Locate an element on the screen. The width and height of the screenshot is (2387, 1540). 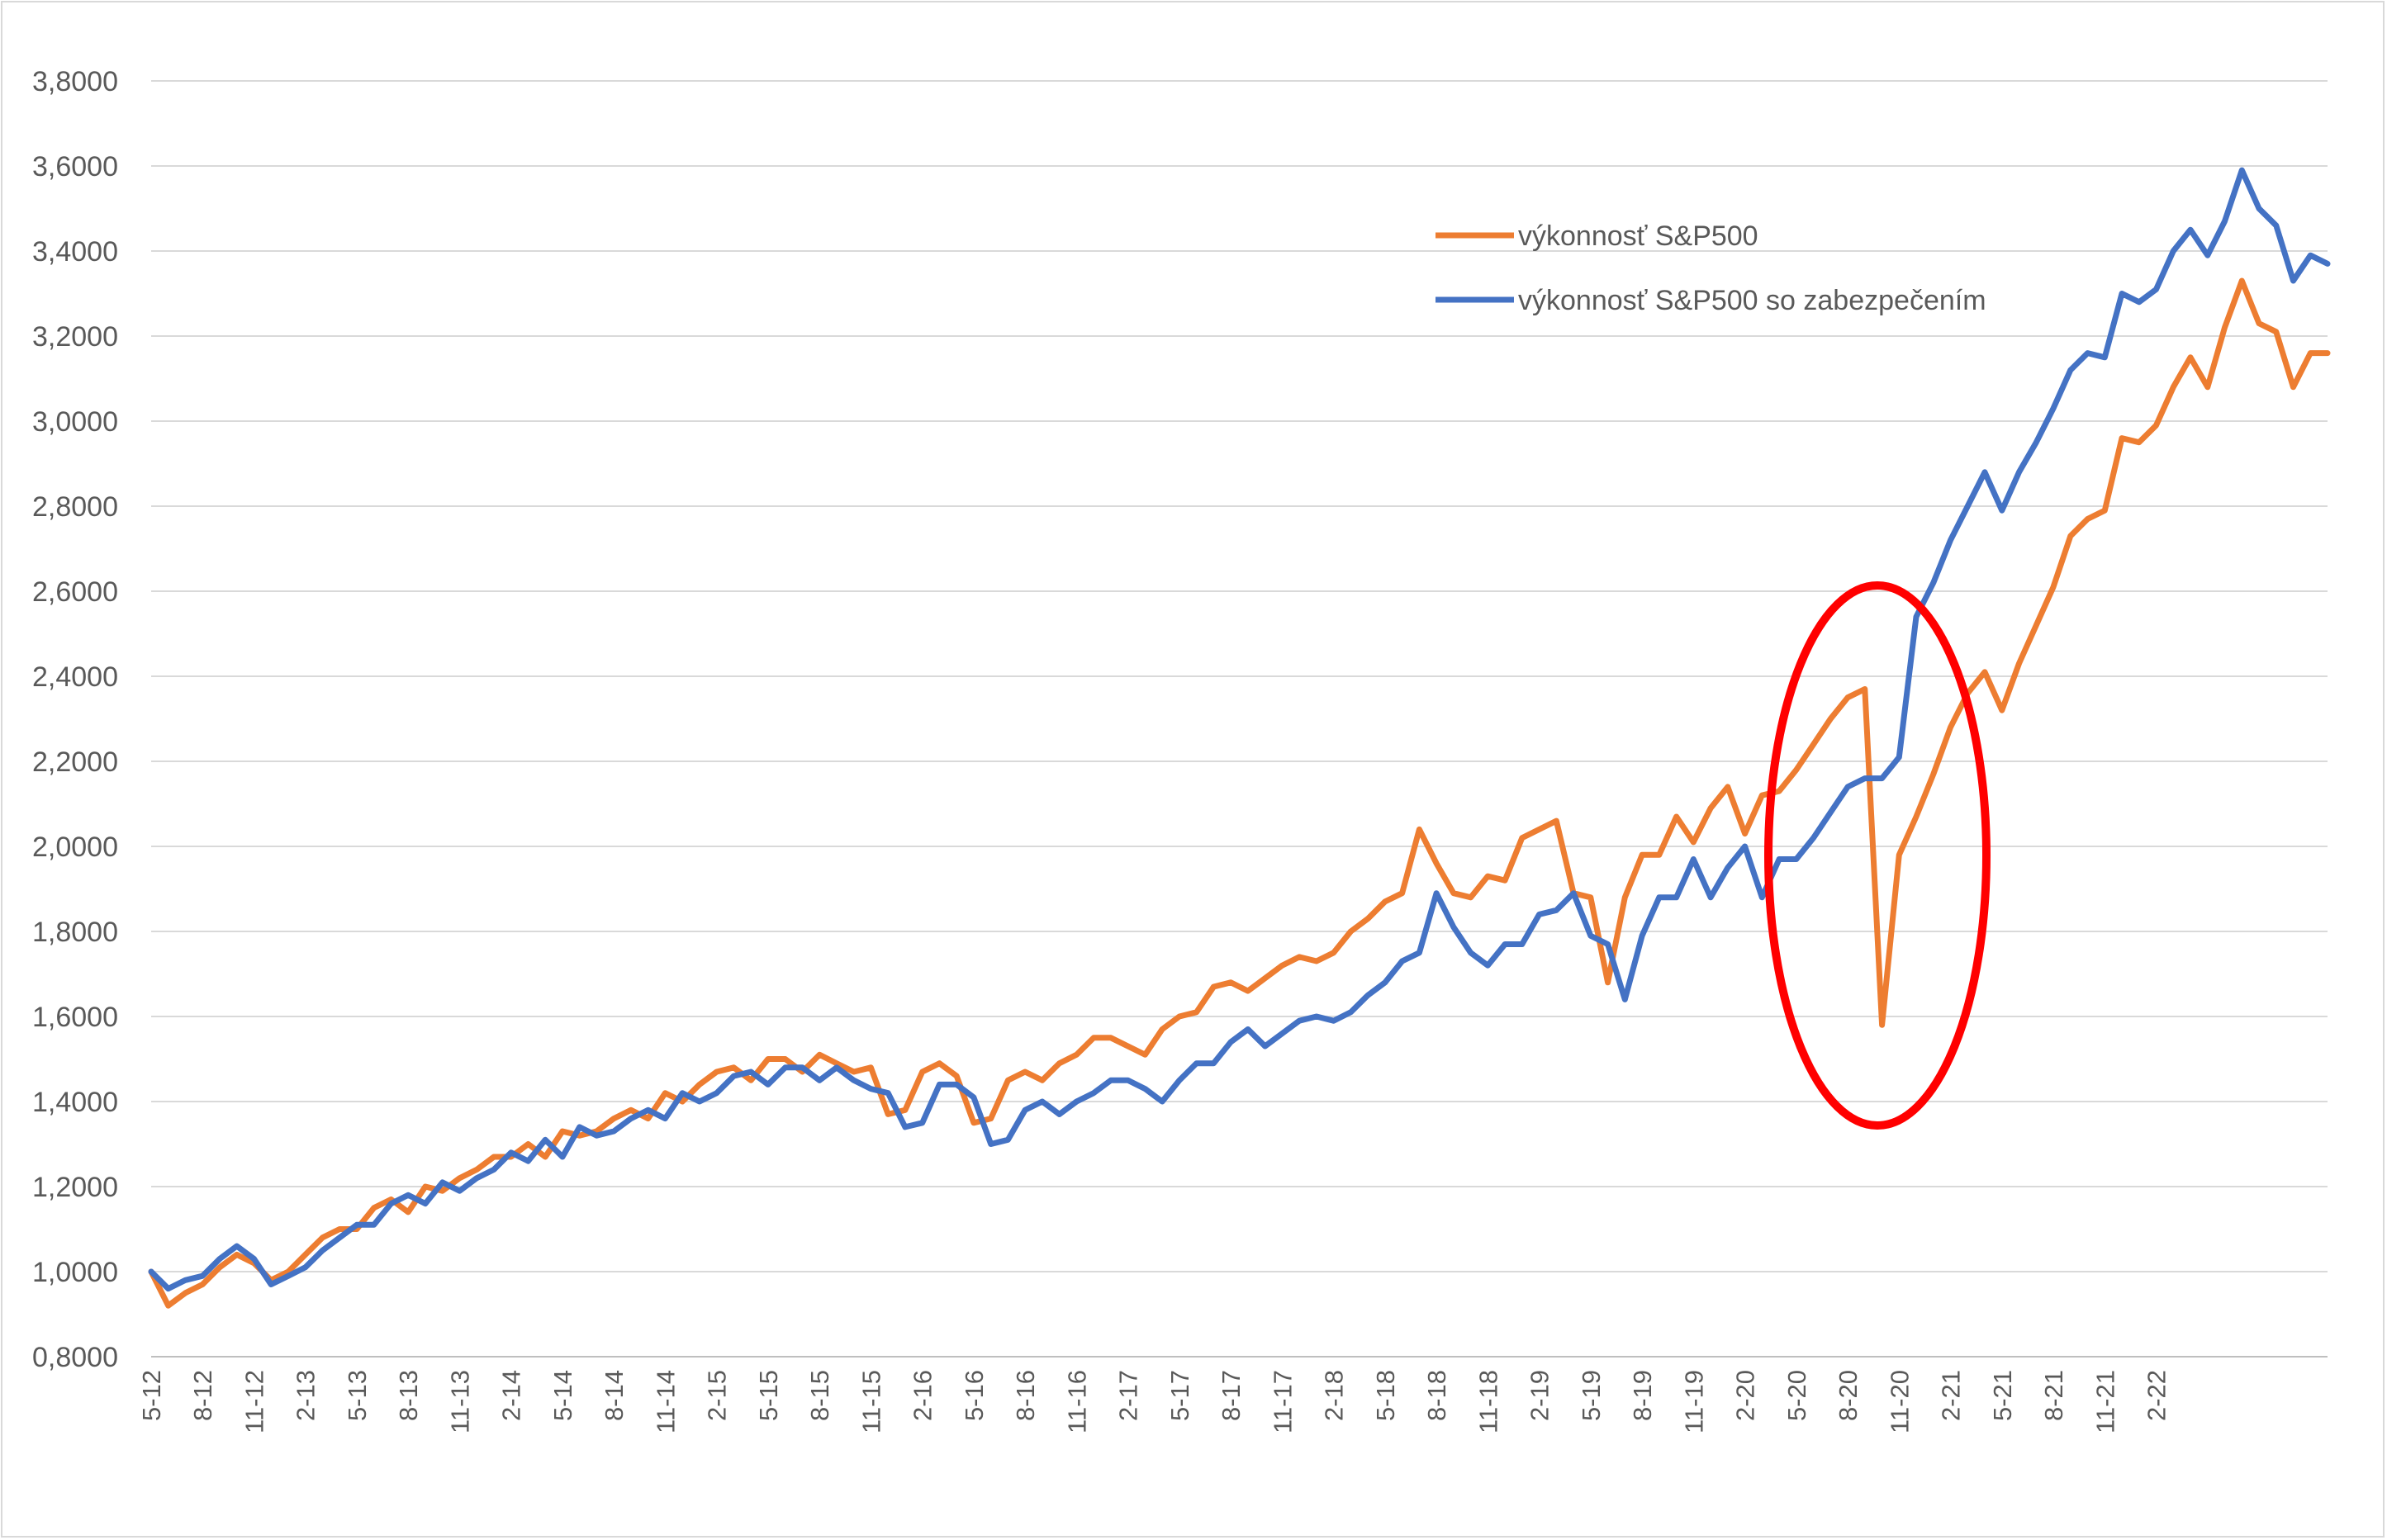
x-tick-label: 5-16 is located at coordinates (974, 1396).